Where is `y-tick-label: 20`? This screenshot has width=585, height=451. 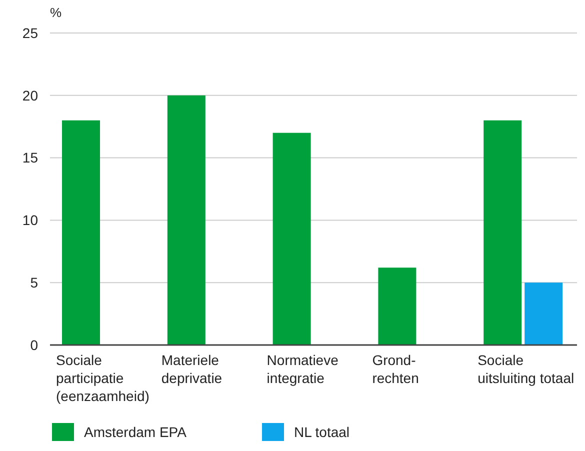 y-tick-label: 20 is located at coordinates (30, 95).